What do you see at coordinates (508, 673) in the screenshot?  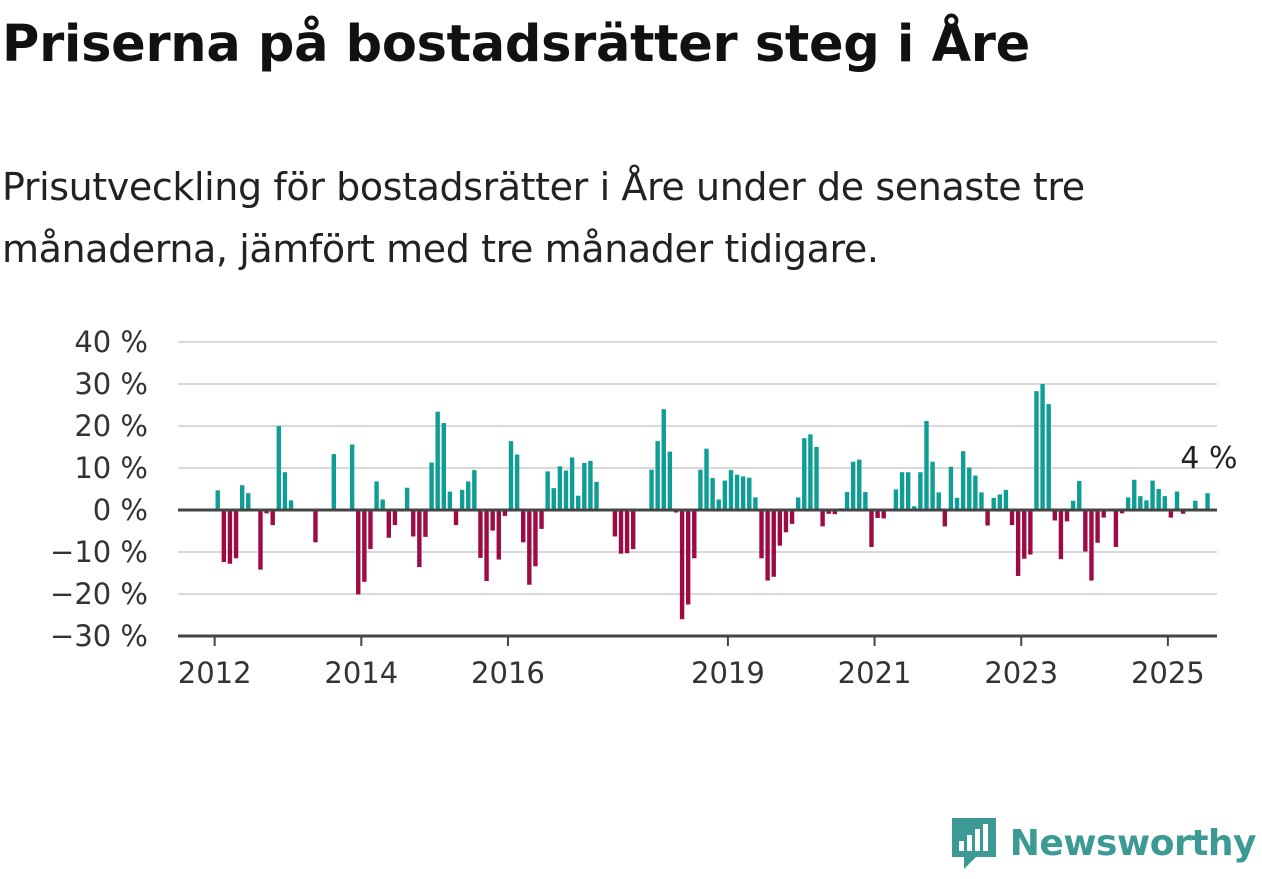 I see `x-tick-label: 2016` at bounding box center [508, 673].